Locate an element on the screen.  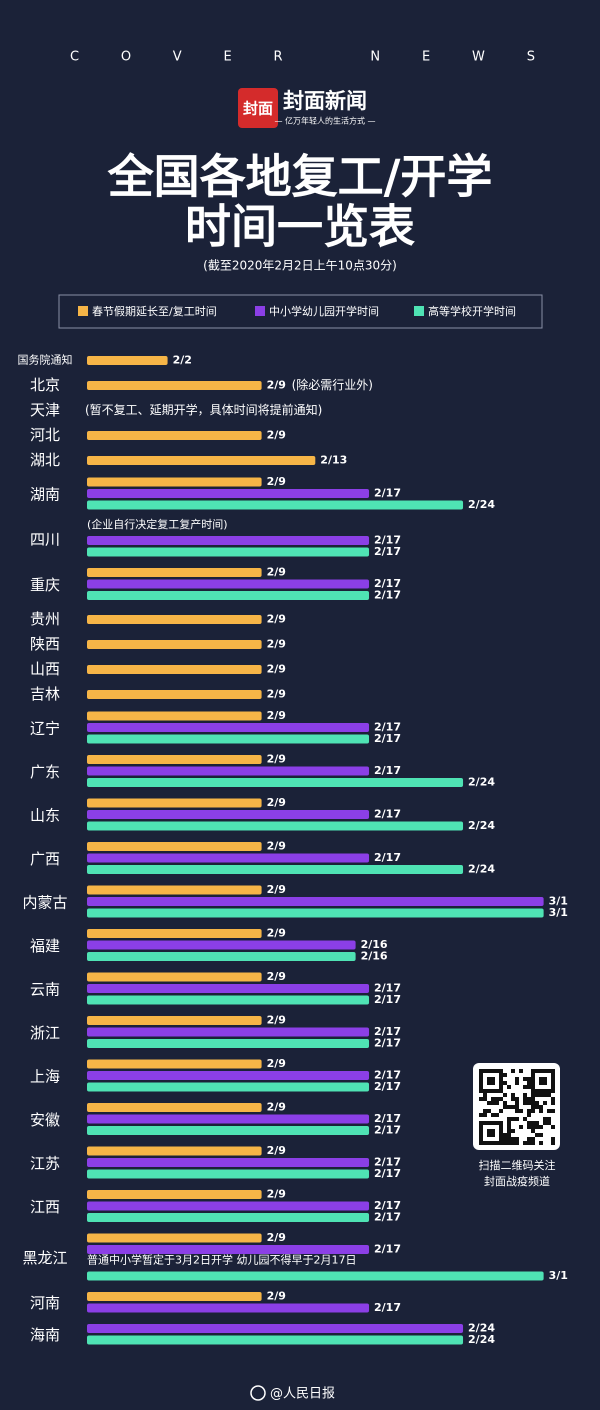
value-label: 2/24 is located at coordinates (481, 1339).